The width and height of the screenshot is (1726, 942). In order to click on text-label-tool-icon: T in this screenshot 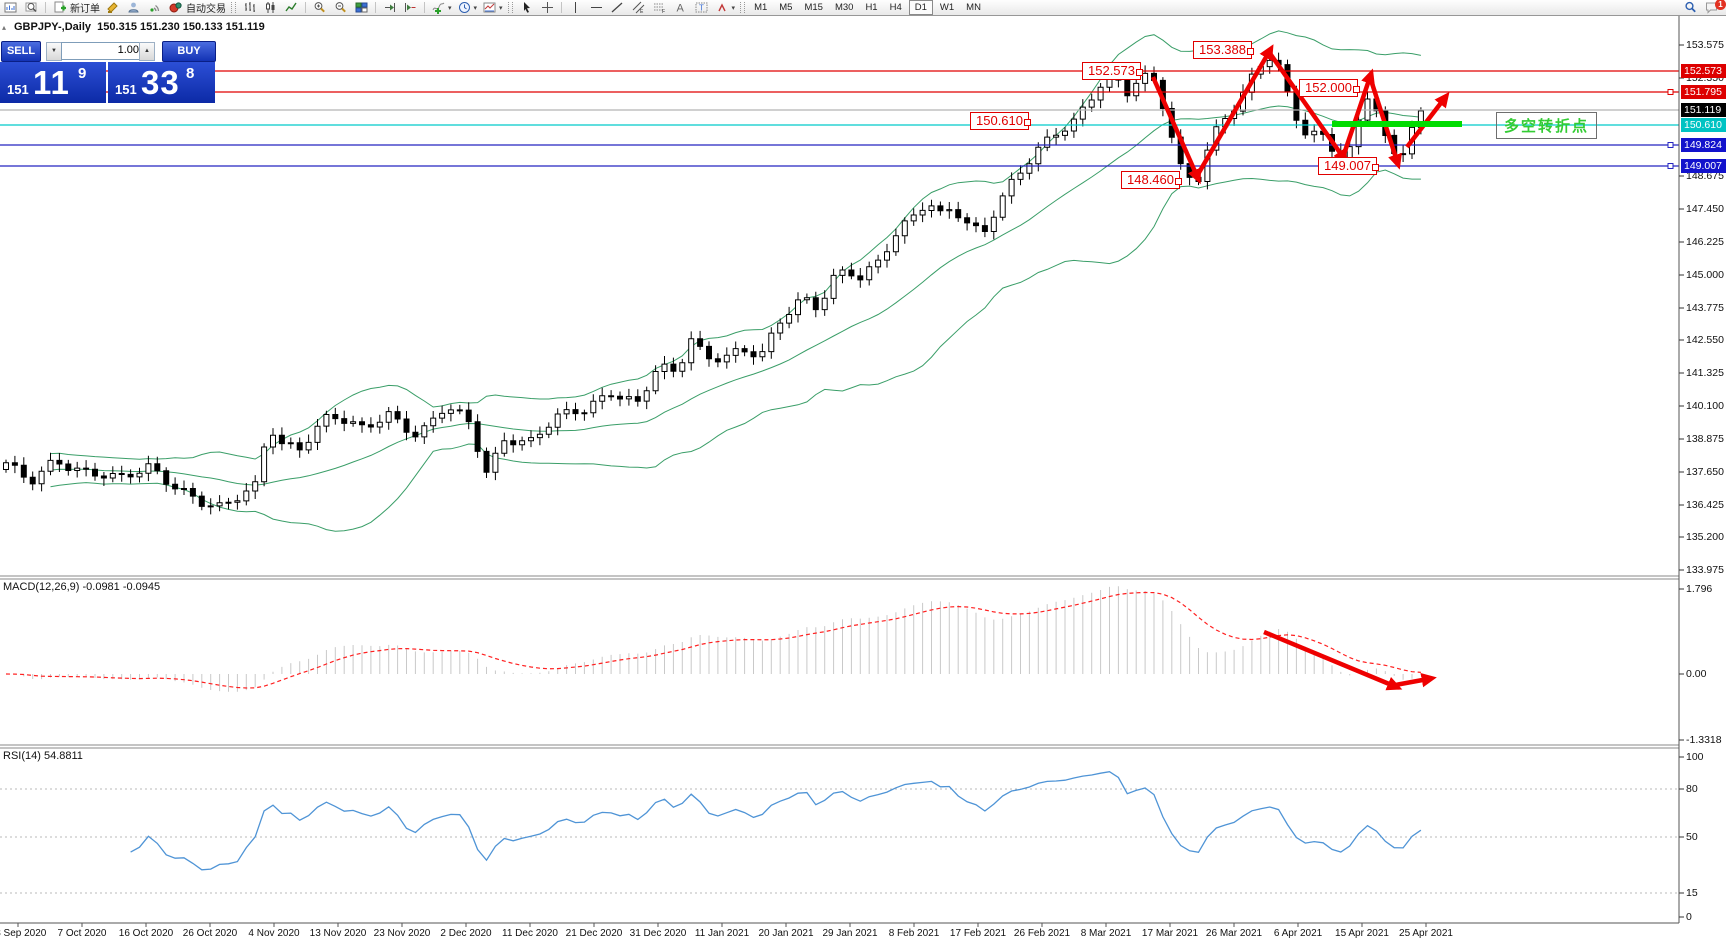, I will do `click(701, 8)`.